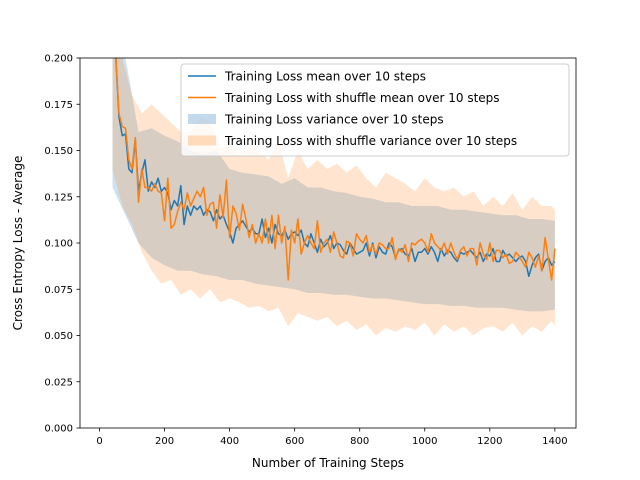 This screenshot has width=640, height=480. What do you see at coordinates (359, 441) in the screenshot?
I see `x-tick-label: 800` at bounding box center [359, 441].